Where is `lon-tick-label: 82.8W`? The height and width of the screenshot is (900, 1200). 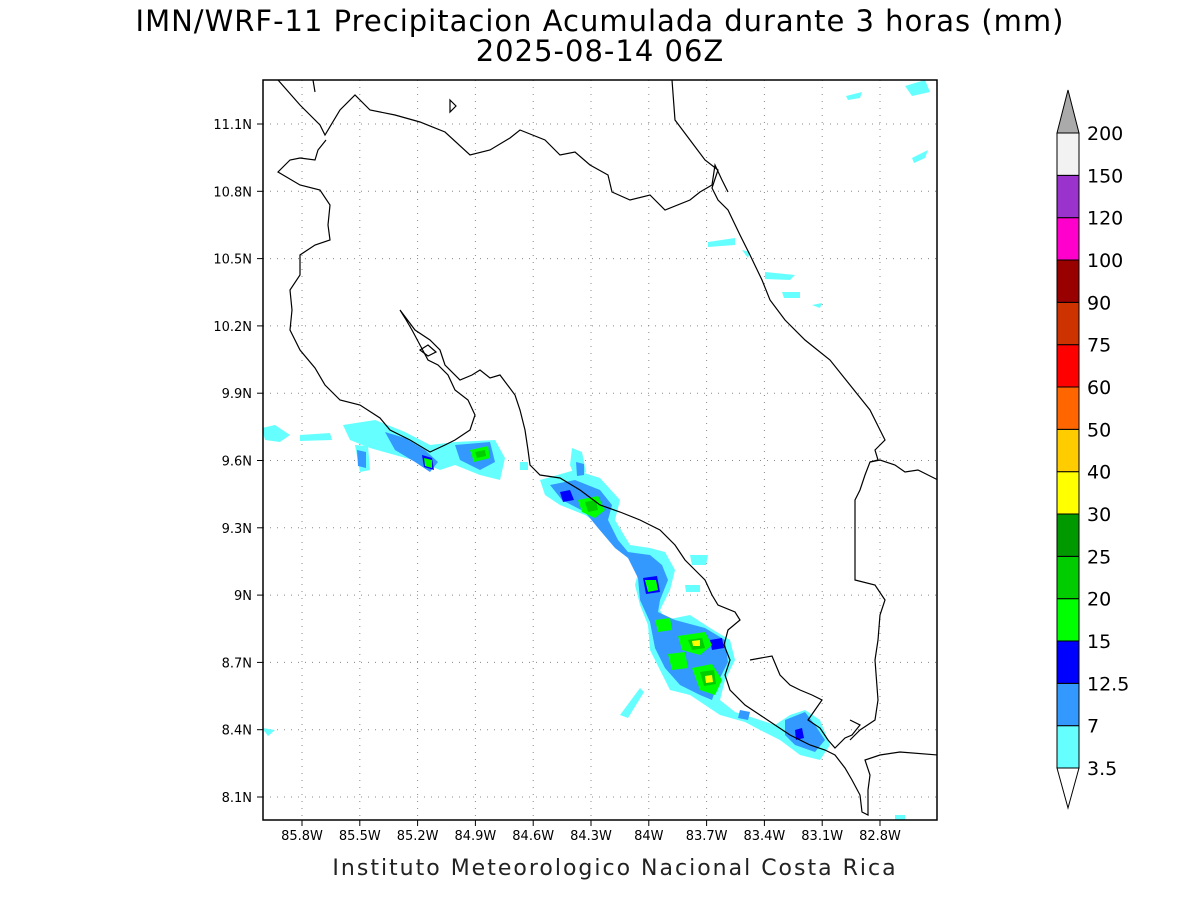 lon-tick-label: 82.8W is located at coordinates (880, 836).